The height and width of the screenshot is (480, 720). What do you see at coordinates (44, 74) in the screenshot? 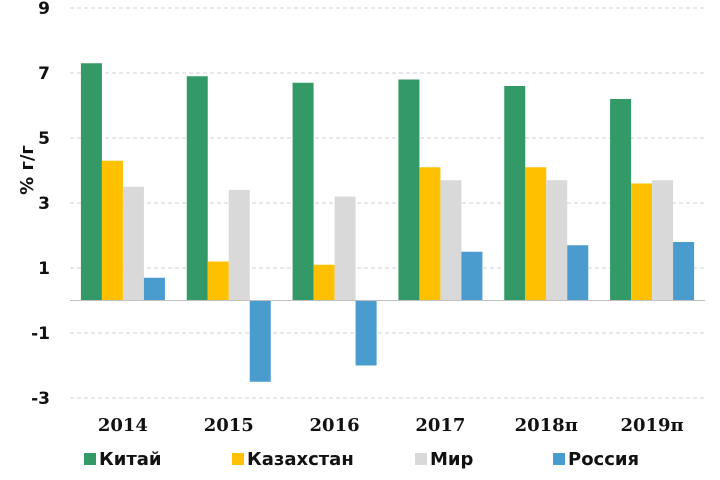
I see `y-tick-label: 7` at bounding box center [44, 74].